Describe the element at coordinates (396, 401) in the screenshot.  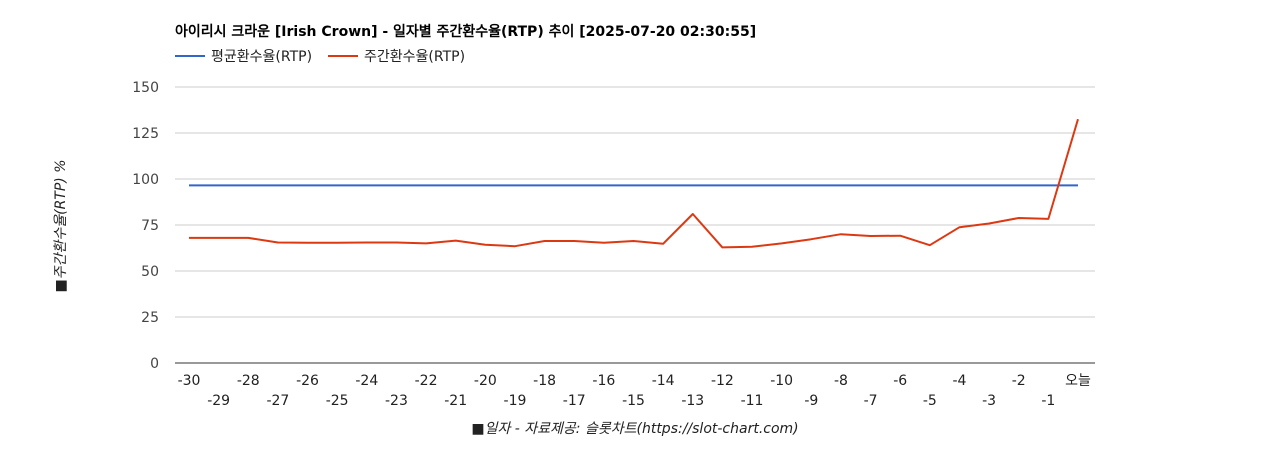
I see `x-tick-label: -23` at that location.